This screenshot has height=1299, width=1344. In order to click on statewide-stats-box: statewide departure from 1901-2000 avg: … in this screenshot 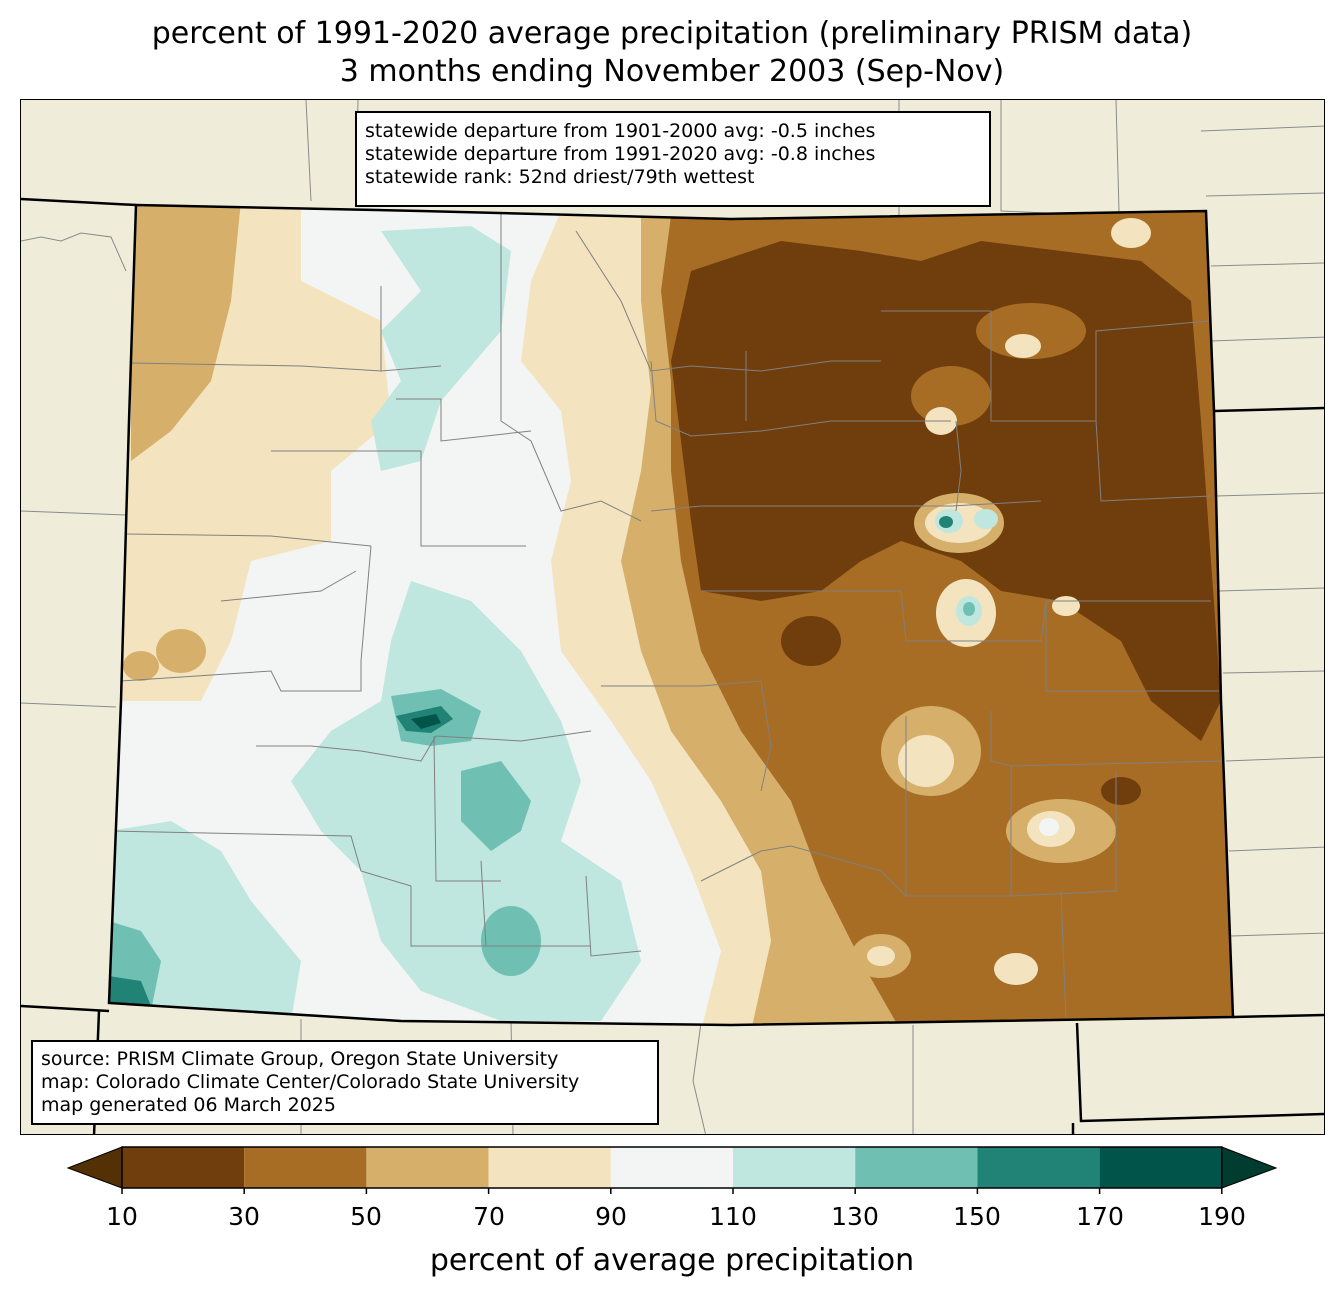, I will do `click(673, 159)`.